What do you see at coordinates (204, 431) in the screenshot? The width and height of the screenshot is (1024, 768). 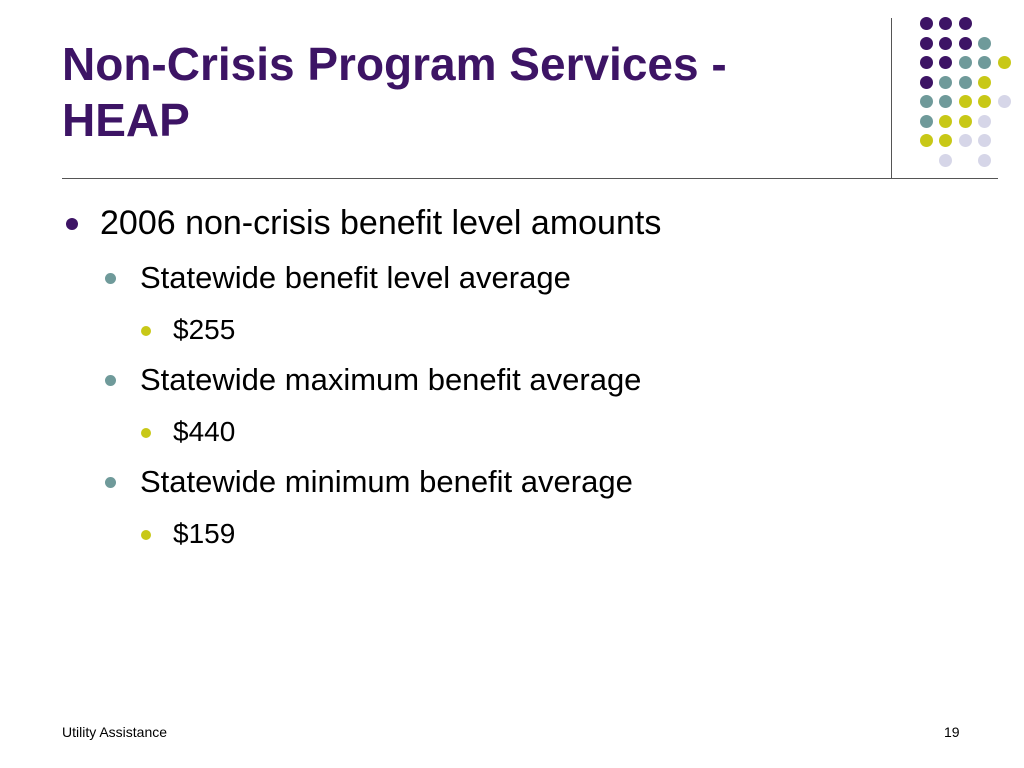 I see `bullet-text: $440` at bounding box center [204, 431].